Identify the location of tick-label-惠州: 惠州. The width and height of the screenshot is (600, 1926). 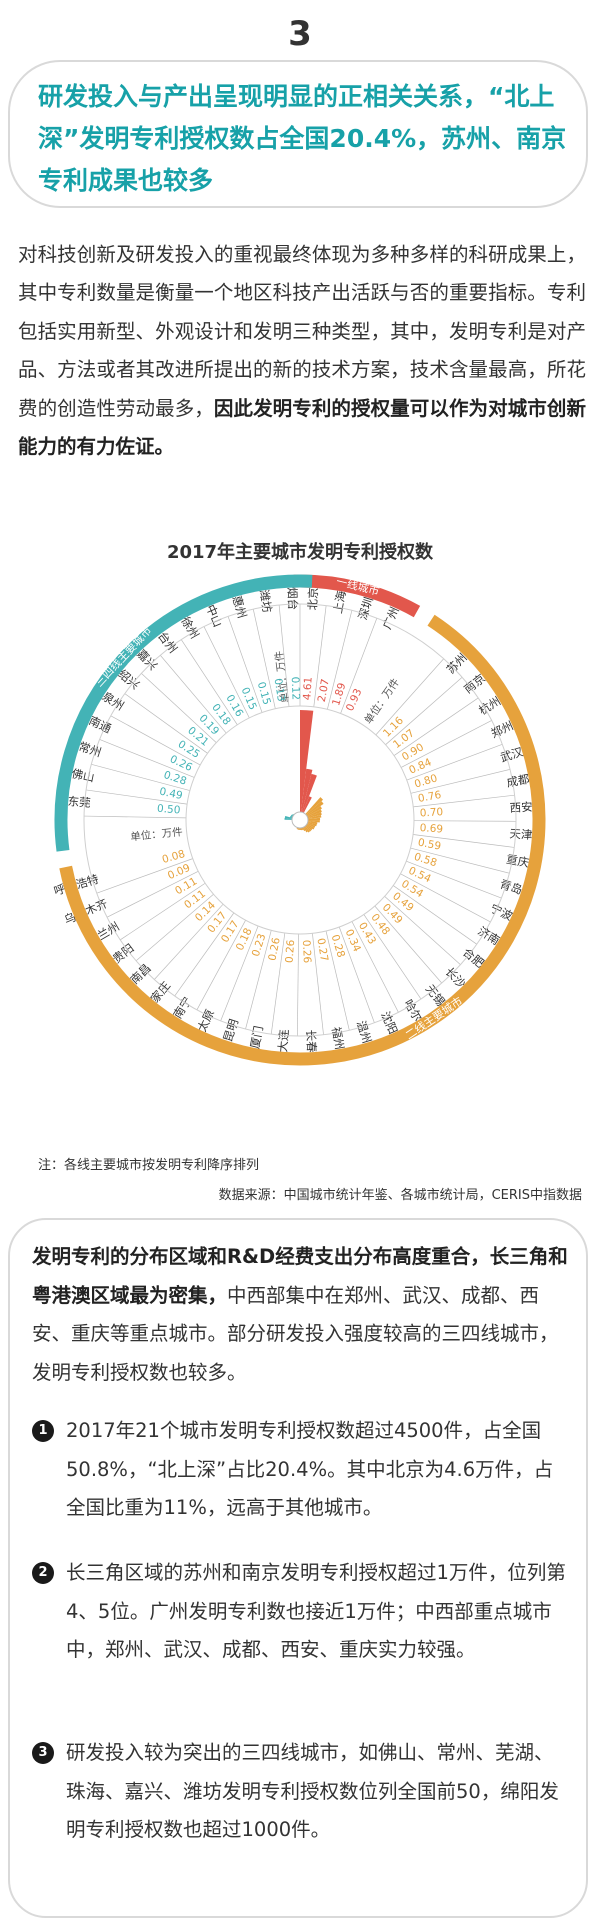
(240, 607).